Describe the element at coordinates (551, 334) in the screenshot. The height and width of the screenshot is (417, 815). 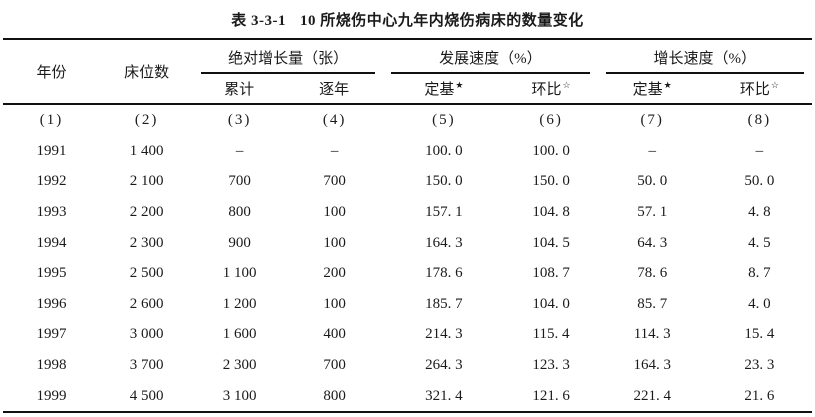
I see `cell-dev-chain: 115. 4` at that location.